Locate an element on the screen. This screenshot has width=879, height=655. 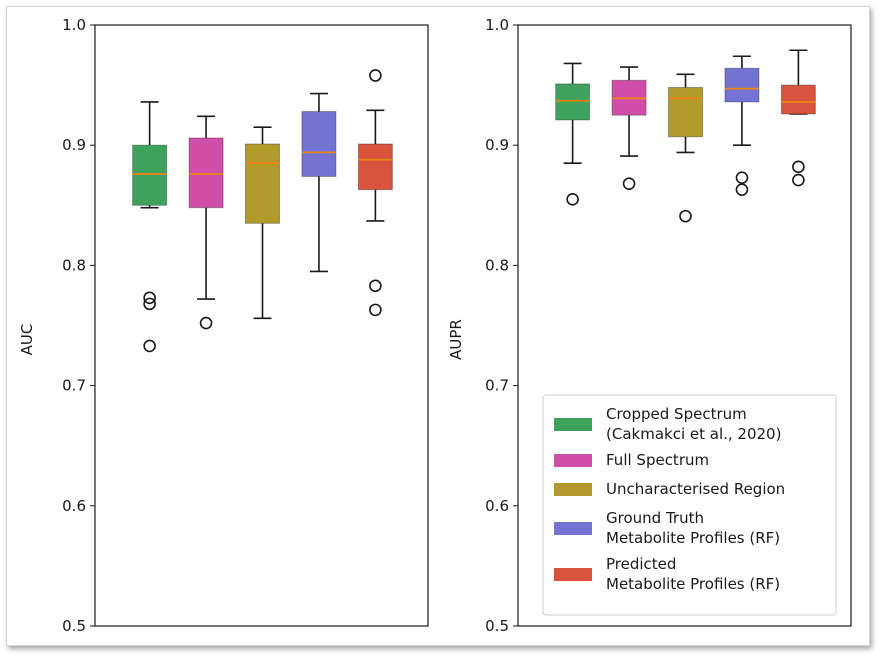
legend-label: Ground Truth is located at coordinates (655, 518).